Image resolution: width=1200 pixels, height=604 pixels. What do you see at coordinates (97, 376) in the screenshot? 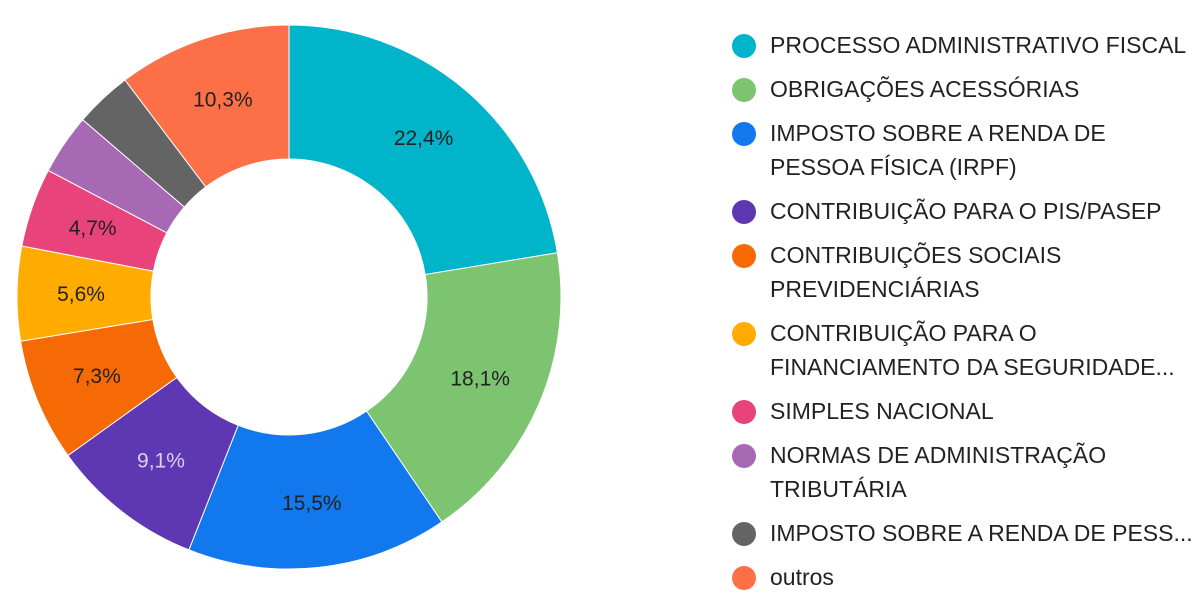
I see `slice-label-contribuicoes-sociais-previdenciarias: 7,3%` at bounding box center [97, 376].